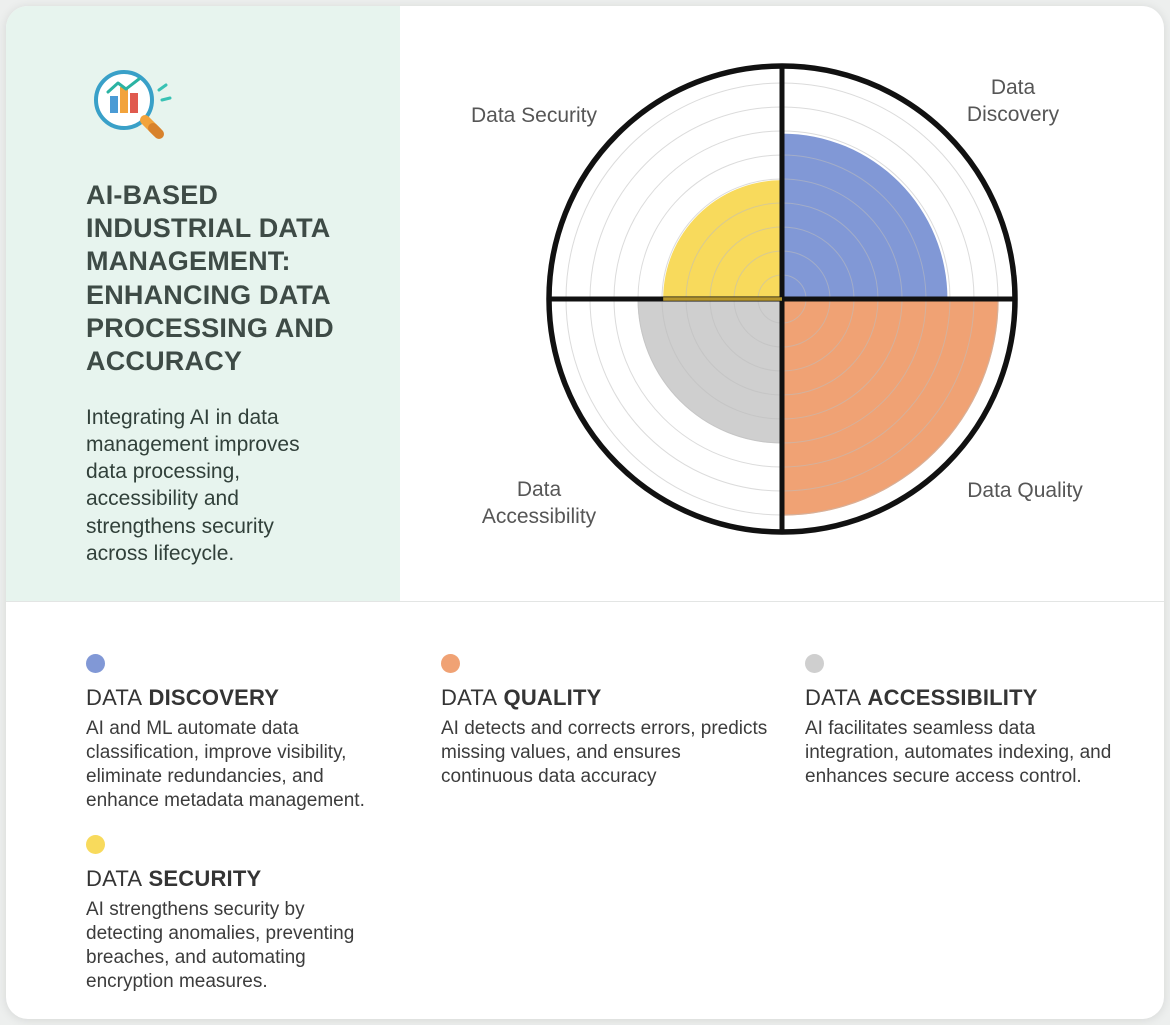  Describe the element at coordinates (228, 110) in the screenshot. I see `magnifier-chart-icon` at that location.